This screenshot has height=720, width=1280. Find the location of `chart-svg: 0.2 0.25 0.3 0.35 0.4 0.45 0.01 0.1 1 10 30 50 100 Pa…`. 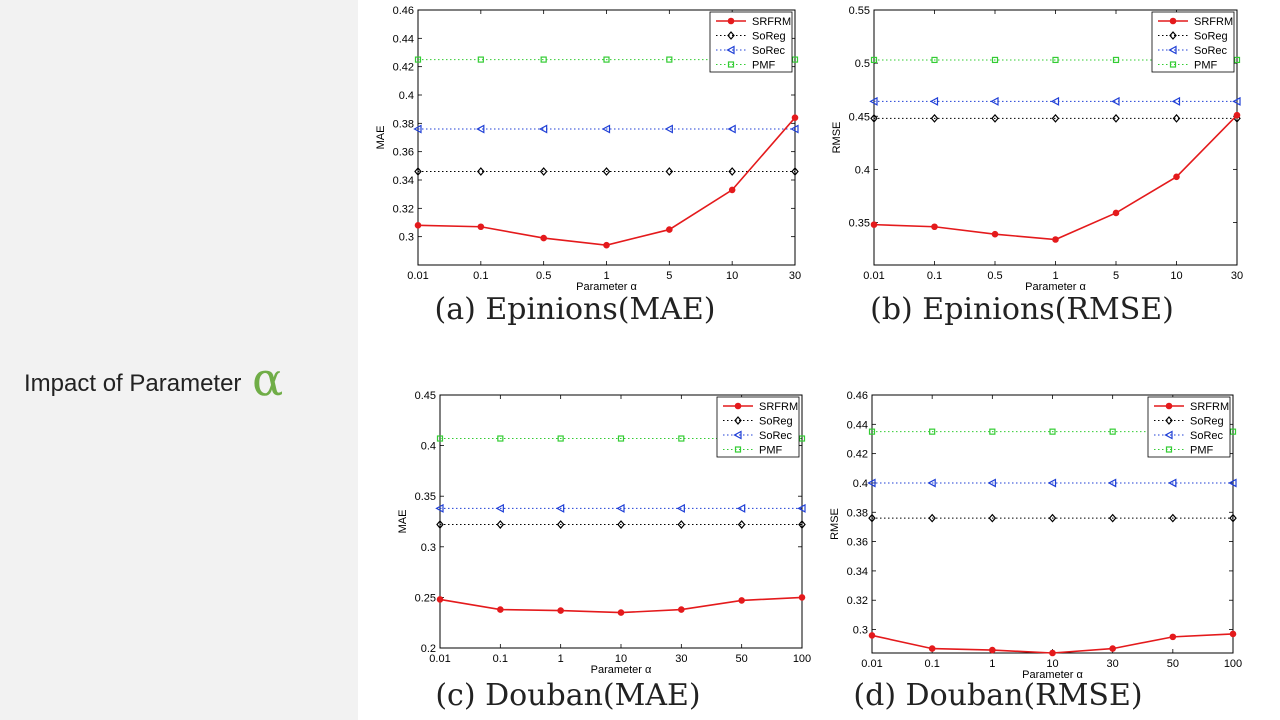

chart-svg: 0.2 0.25 0.3 0.35 0.4 0.45 0.01 0.1 1 10 30 50 100 Pa… is located at coordinates (604, 533).